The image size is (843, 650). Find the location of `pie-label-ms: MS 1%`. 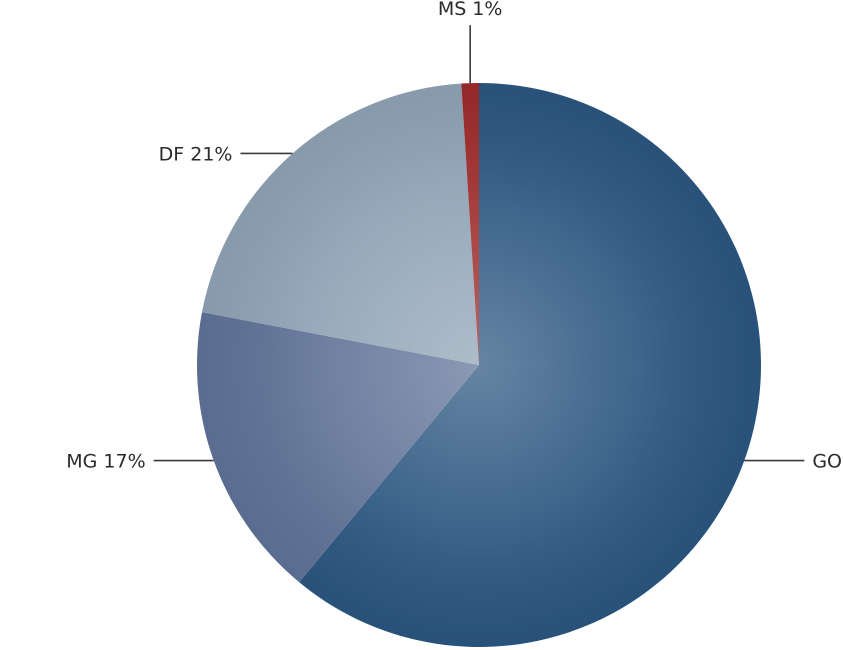

pie-label-ms: MS 1% is located at coordinates (470, 10).